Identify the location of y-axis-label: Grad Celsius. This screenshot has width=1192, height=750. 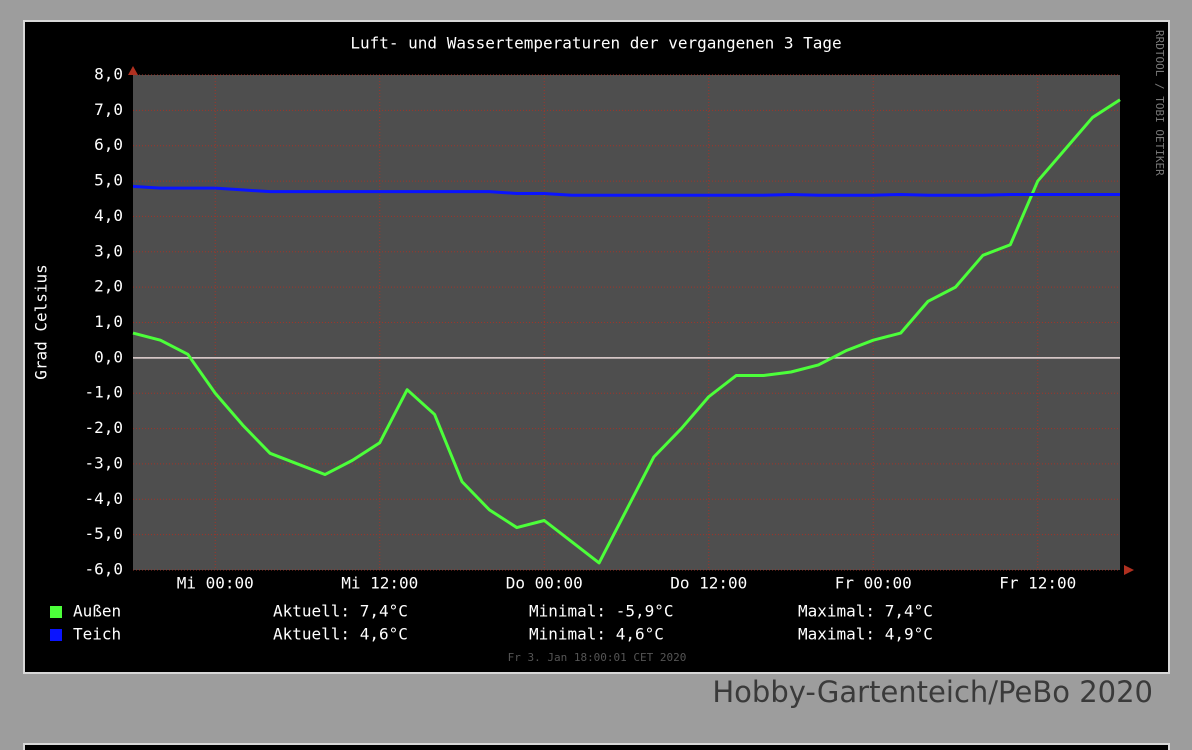
(41, 322).